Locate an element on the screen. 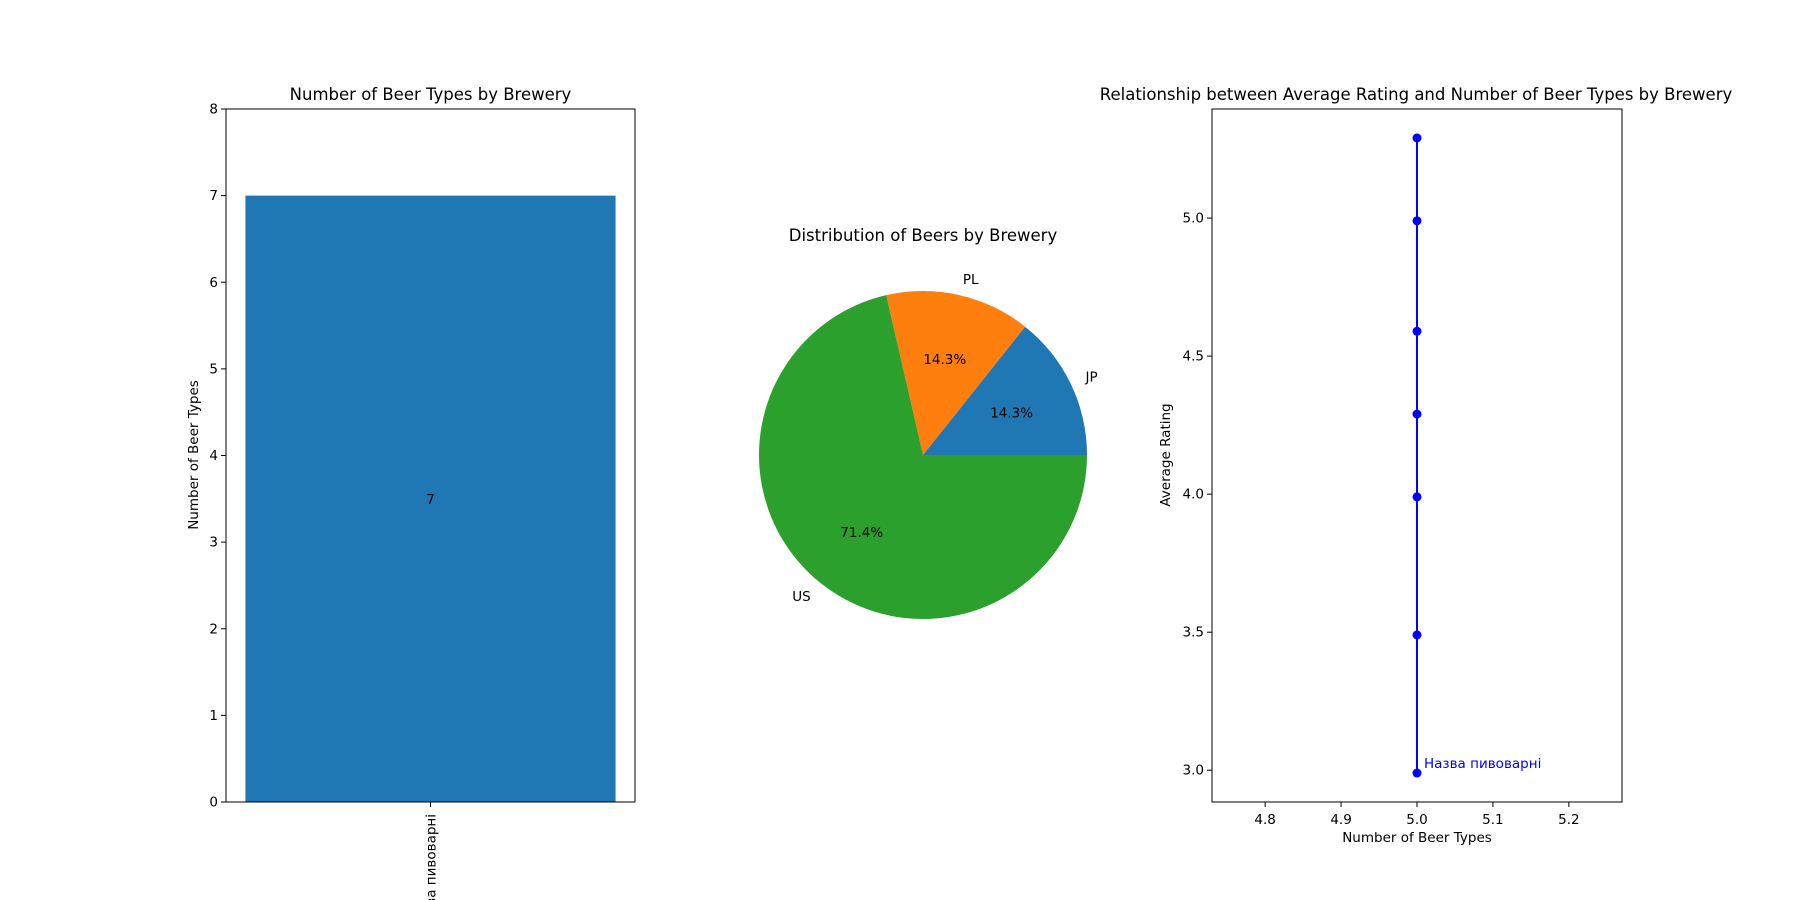 This screenshot has height=900, width=1800. line-x-axis-label: Number of Beer Types is located at coordinates (1417, 838).